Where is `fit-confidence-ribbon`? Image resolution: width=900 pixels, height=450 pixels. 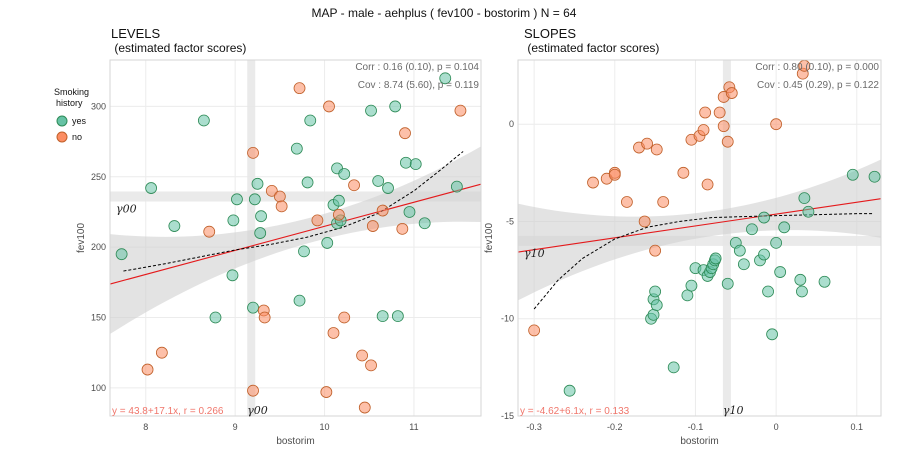
fit-confidence-ribbon is located at coordinates (699, 230).